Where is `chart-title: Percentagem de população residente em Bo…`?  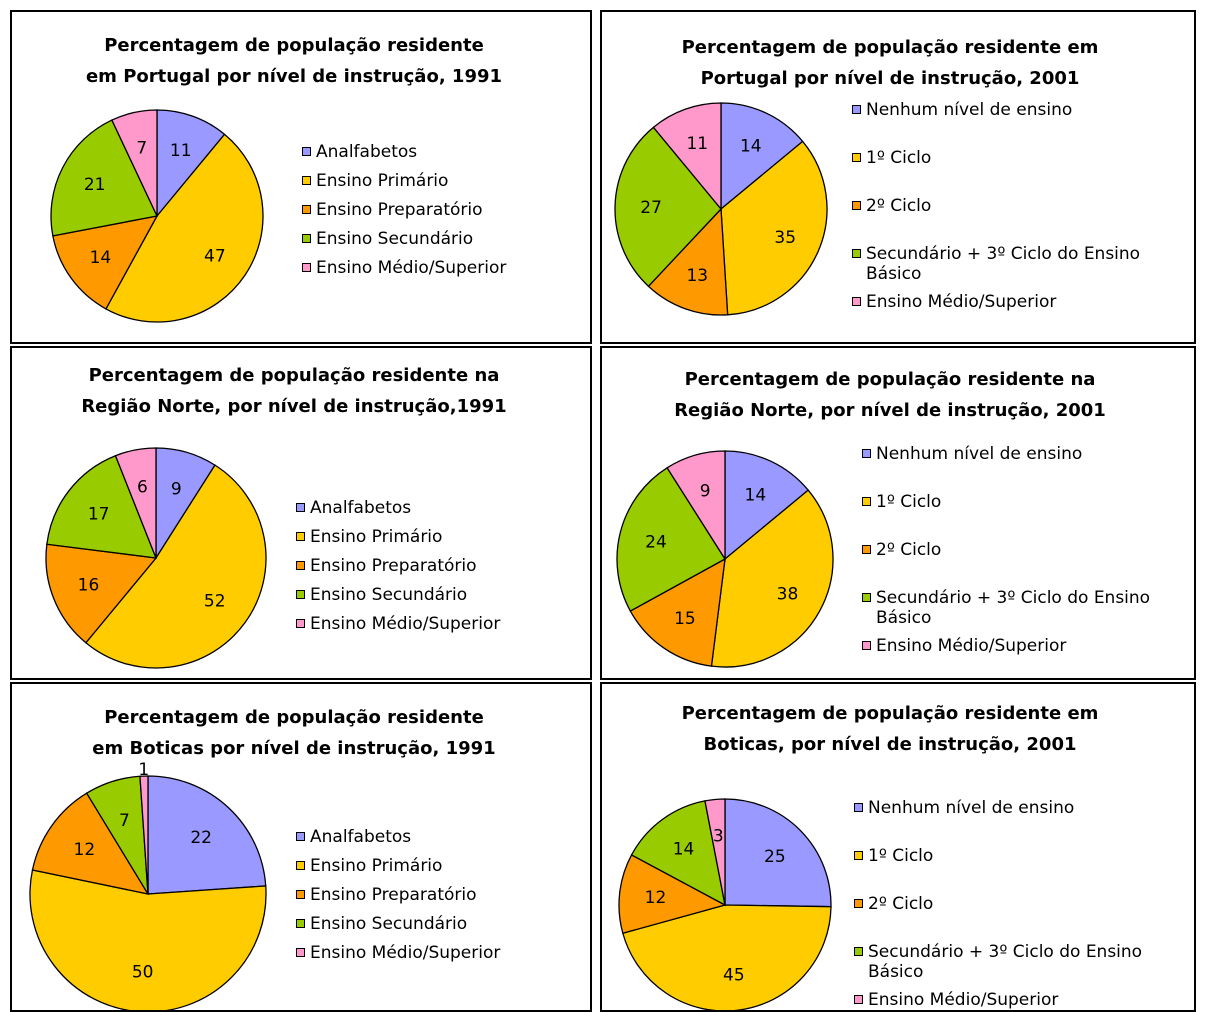
chart-title: Percentagem de população residente em Bo… is located at coordinates (301, 733).